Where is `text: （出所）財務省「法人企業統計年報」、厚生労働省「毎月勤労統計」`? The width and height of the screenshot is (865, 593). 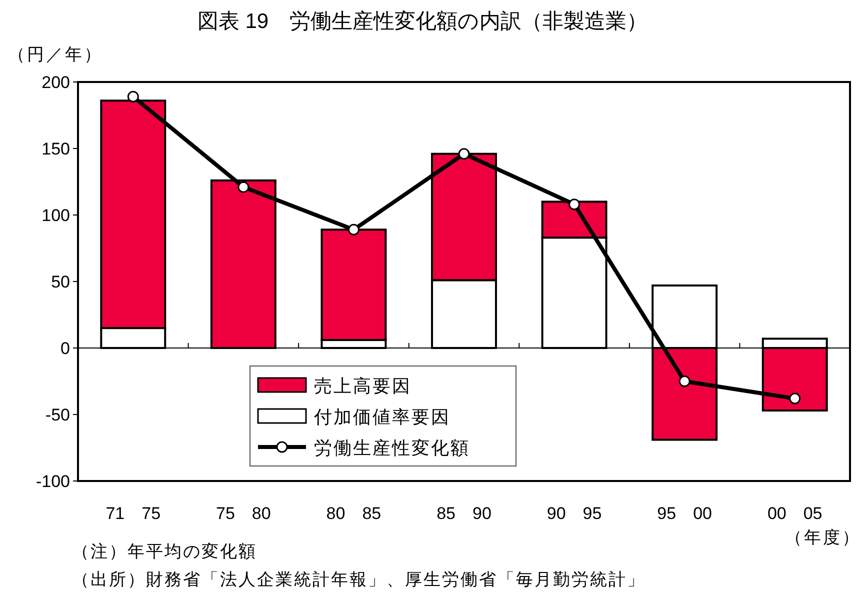
text: （出所）財務省「法人企業統計年報」、厚生労働省「毎月勤労統計」 is located at coordinates (359, 579).